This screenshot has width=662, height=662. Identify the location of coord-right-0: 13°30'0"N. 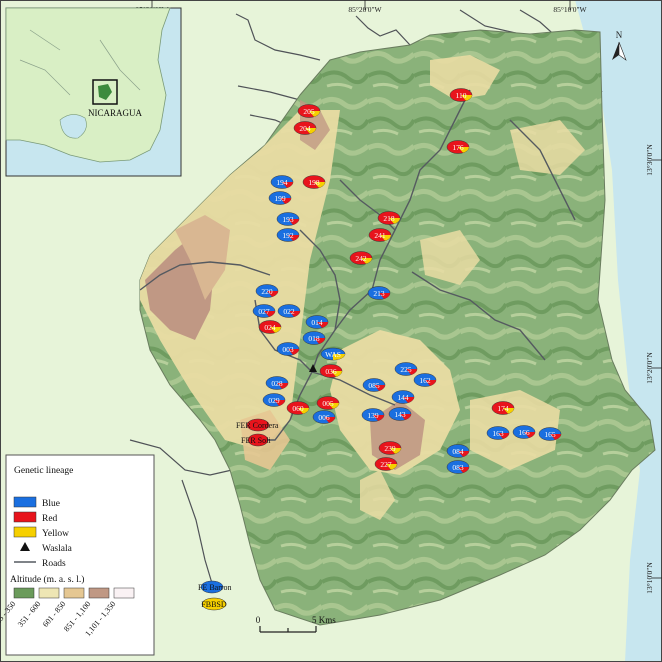
(649, 160).